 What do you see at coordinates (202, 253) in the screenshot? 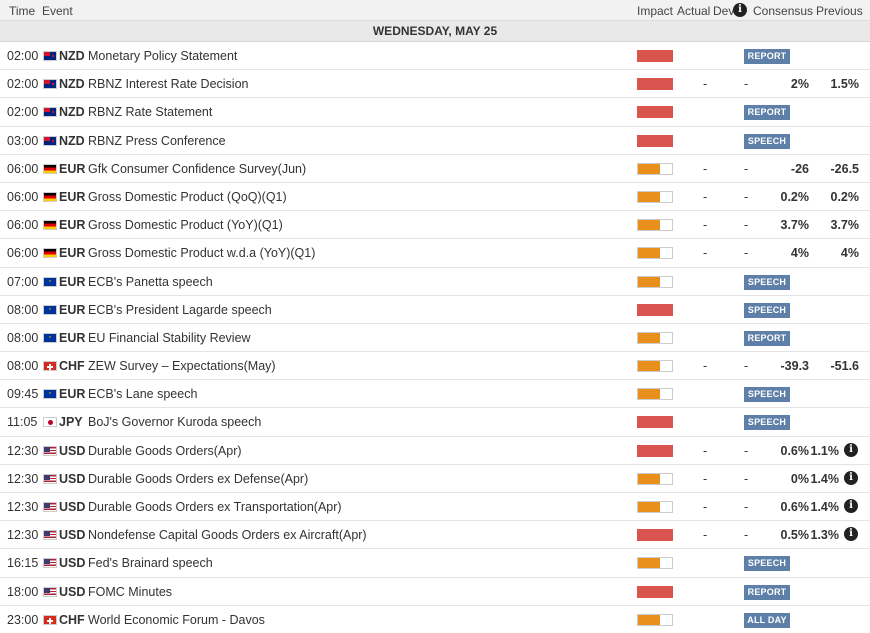
I see `event-name: Gross Domestic Product w.d.a (YoY)(Q1)` at bounding box center [202, 253].